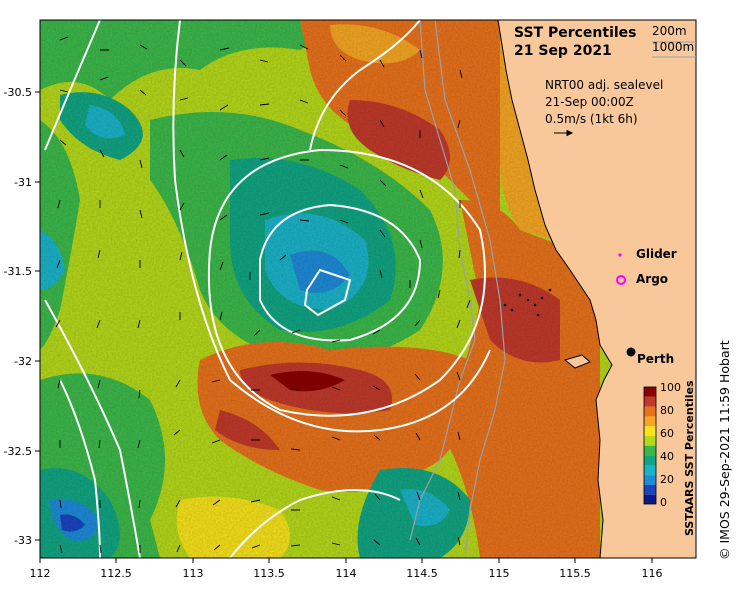 Image resolution: width=740 pixels, height=592 pixels. What do you see at coordinates (575, 33) in the screenshot?
I see `map-title: SST Percentiles` at bounding box center [575, 33].